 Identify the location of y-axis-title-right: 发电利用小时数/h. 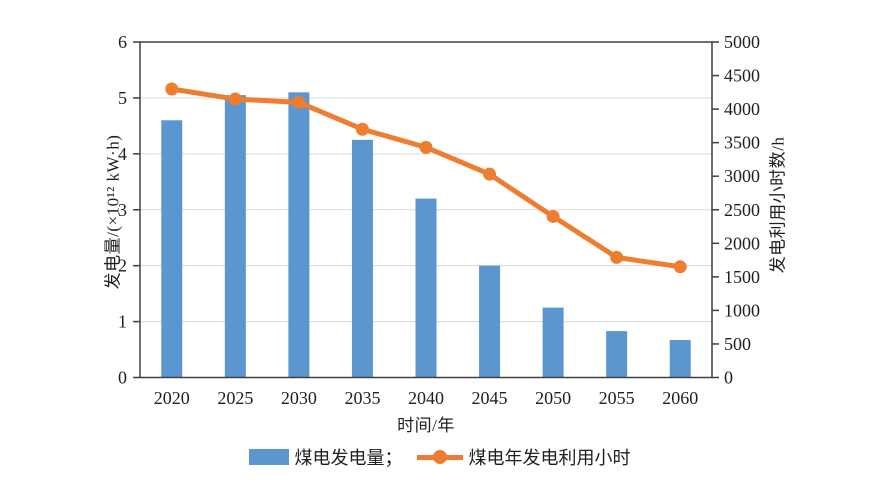
(778, 205).